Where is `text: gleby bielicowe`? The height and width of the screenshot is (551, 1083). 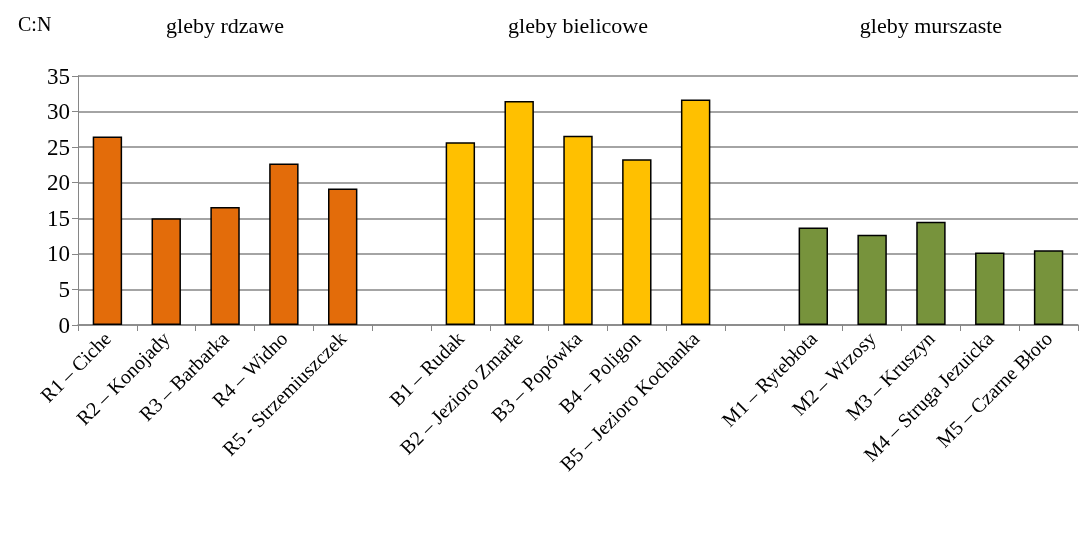
text: gleby bielicowe is located at coordinates (578, 25).